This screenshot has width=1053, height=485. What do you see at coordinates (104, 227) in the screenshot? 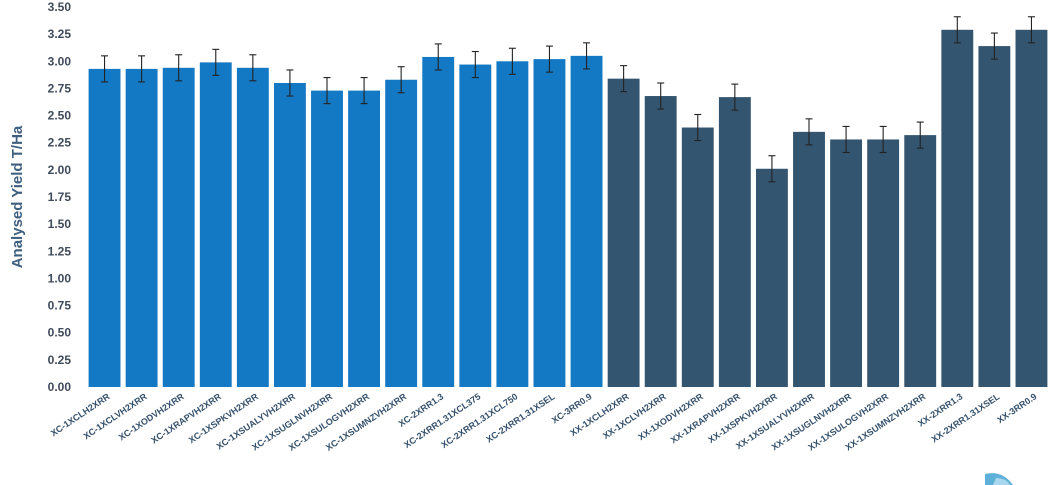
I see `bar-xc-1xclh2xrr` at bounding box center [104, 227].